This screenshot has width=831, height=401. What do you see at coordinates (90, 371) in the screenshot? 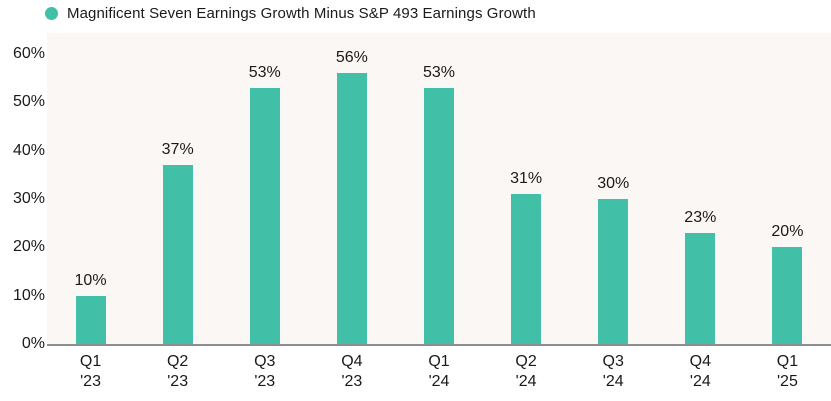
I see `x-tick-label: Q1 '23` at bounding box center [90, 371].